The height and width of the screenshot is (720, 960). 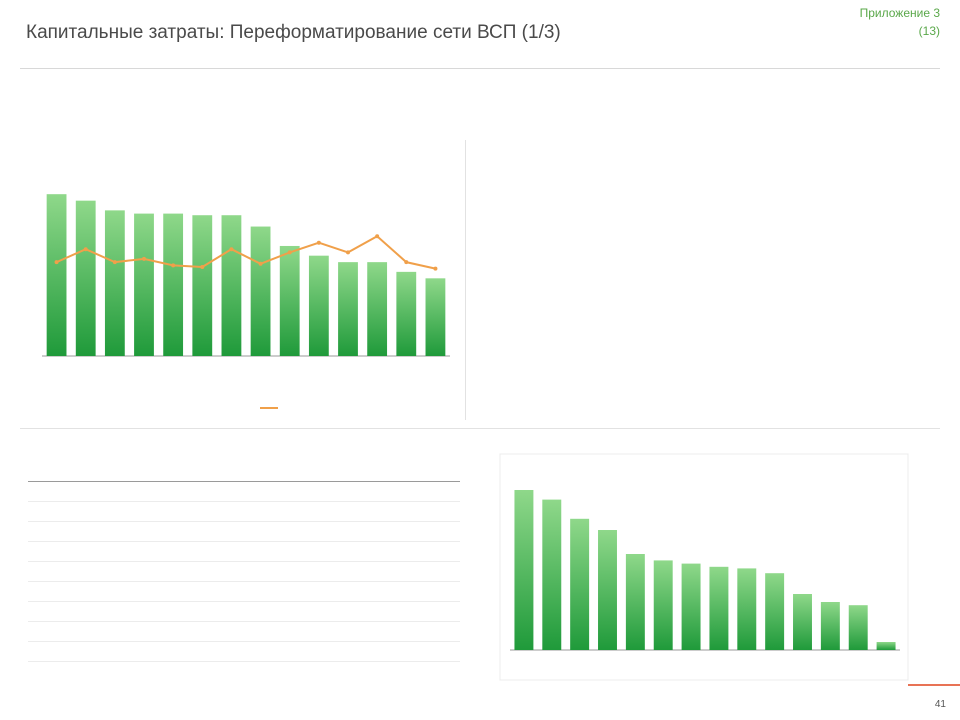 What do you see at coordinates (899, 13) in the screenshot?
I see `appendix-line-1: Приложение 3` at bounding box center [899, 13].